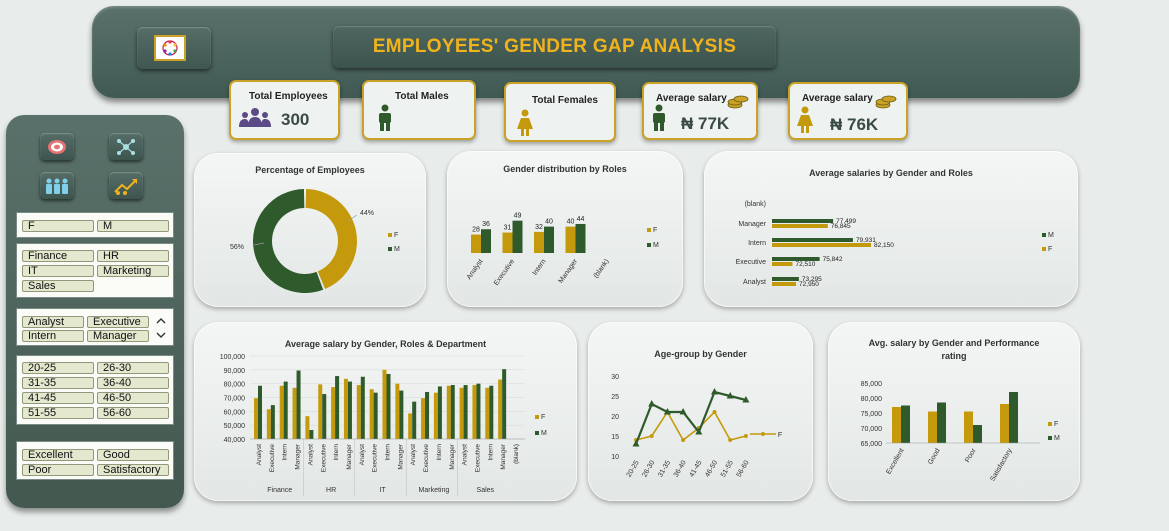 The image size is (1169, 531). What do you see at coordinates (310, 170) in the screenshot?
I see `chart-title: Percentage of Employees` at bounding box center [310, 170].